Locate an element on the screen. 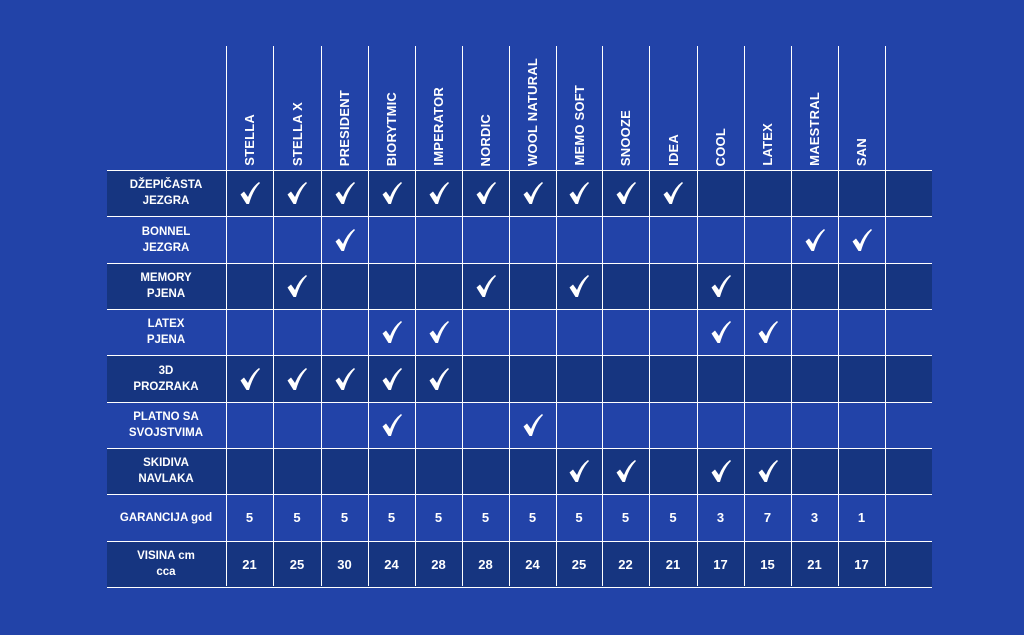 The width and height of the screenshot is (1024, 635). row-label: LATEX PJENA is located at coordinates (166, 332).